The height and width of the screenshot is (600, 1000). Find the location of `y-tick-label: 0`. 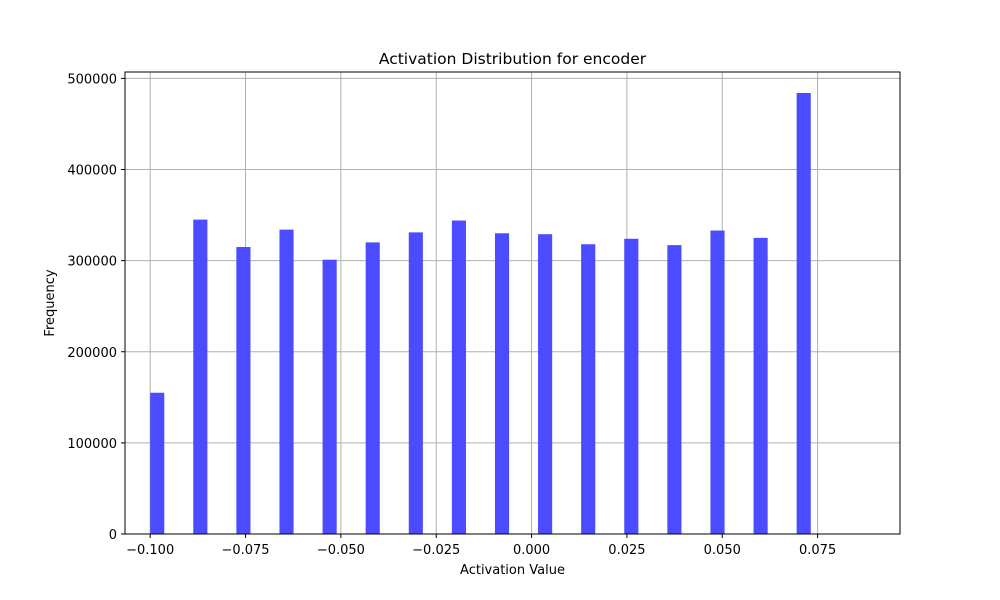

y-tick-label: 0 is located at coordinates (113, 535).